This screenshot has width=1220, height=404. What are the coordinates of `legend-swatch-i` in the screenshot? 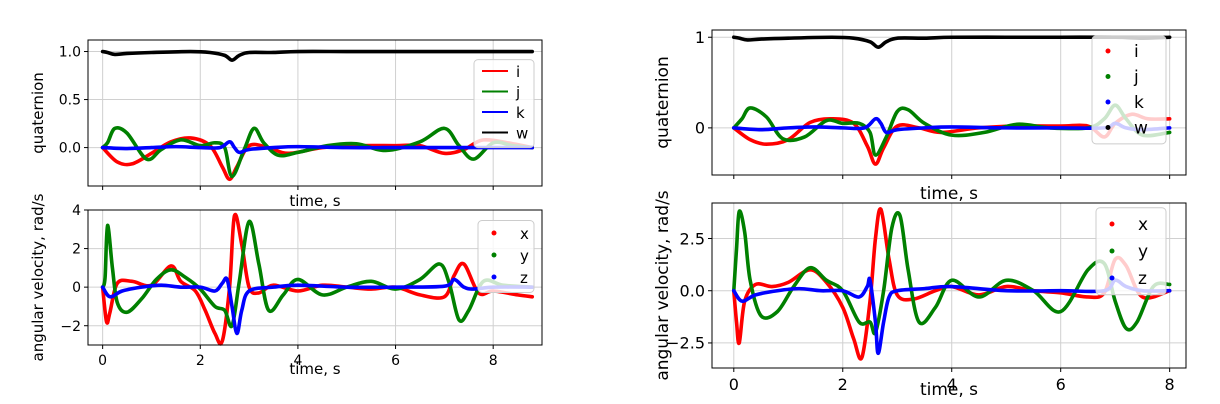 It's located at (1108, 51).